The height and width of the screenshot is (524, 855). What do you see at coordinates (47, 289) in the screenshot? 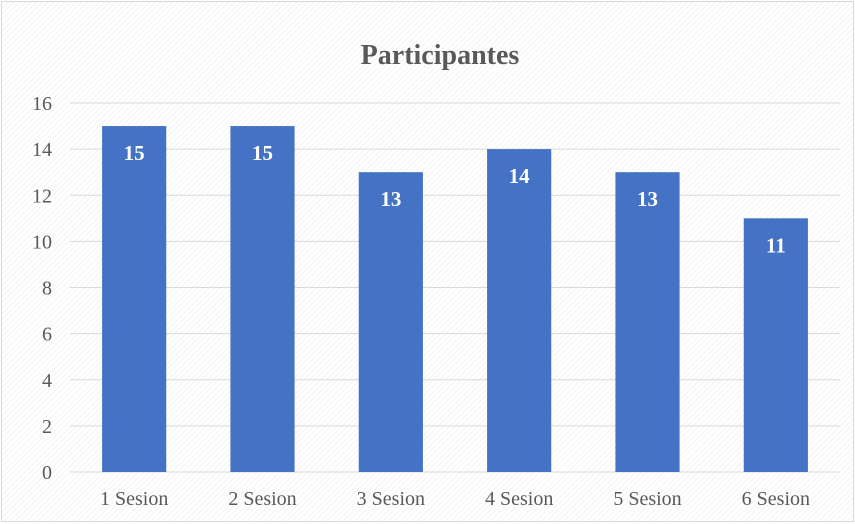
I see `y-tick-label: 8` at bounding box center [47, 289].